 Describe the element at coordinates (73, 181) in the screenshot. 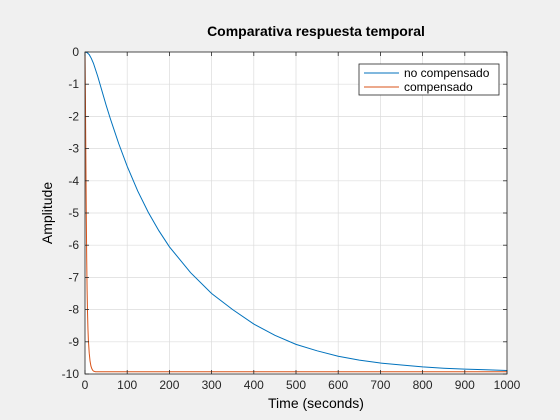

I see `y-tick-label: -4` at that location.